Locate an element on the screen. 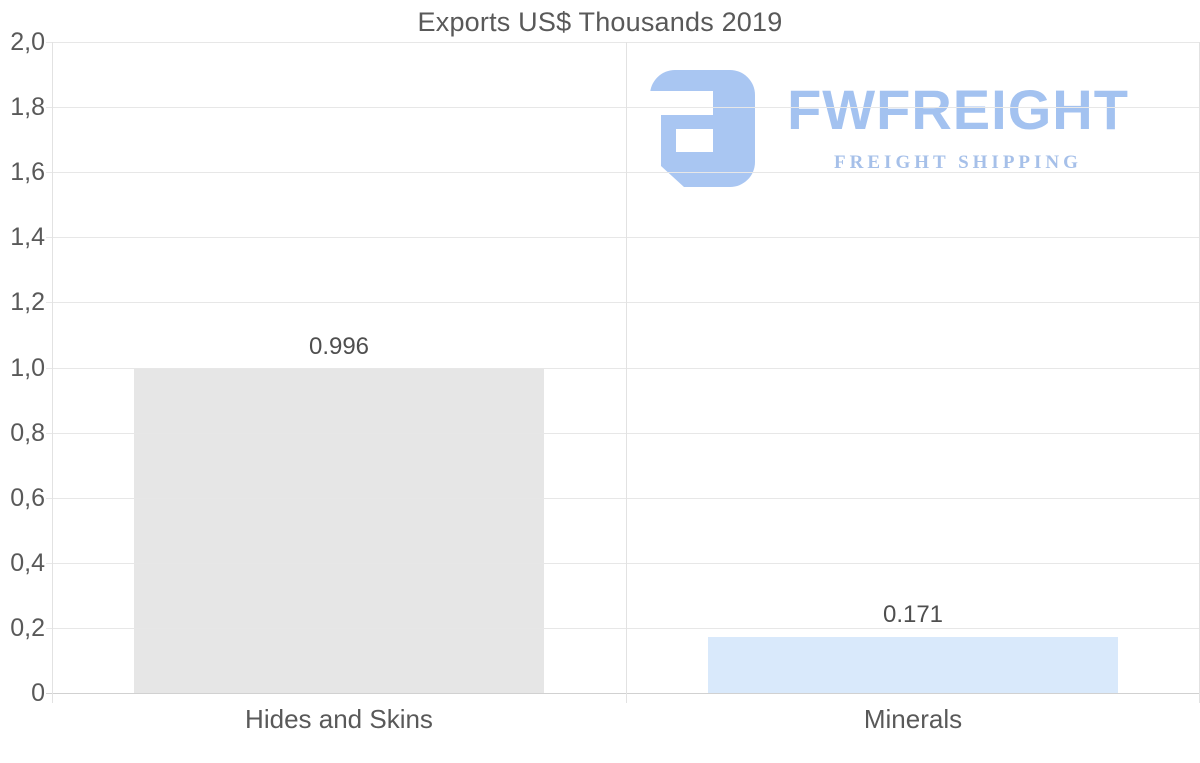 The image size is (1200, 763). y-axis-tick-label: 0,2 is located at coordinates (27, 628).